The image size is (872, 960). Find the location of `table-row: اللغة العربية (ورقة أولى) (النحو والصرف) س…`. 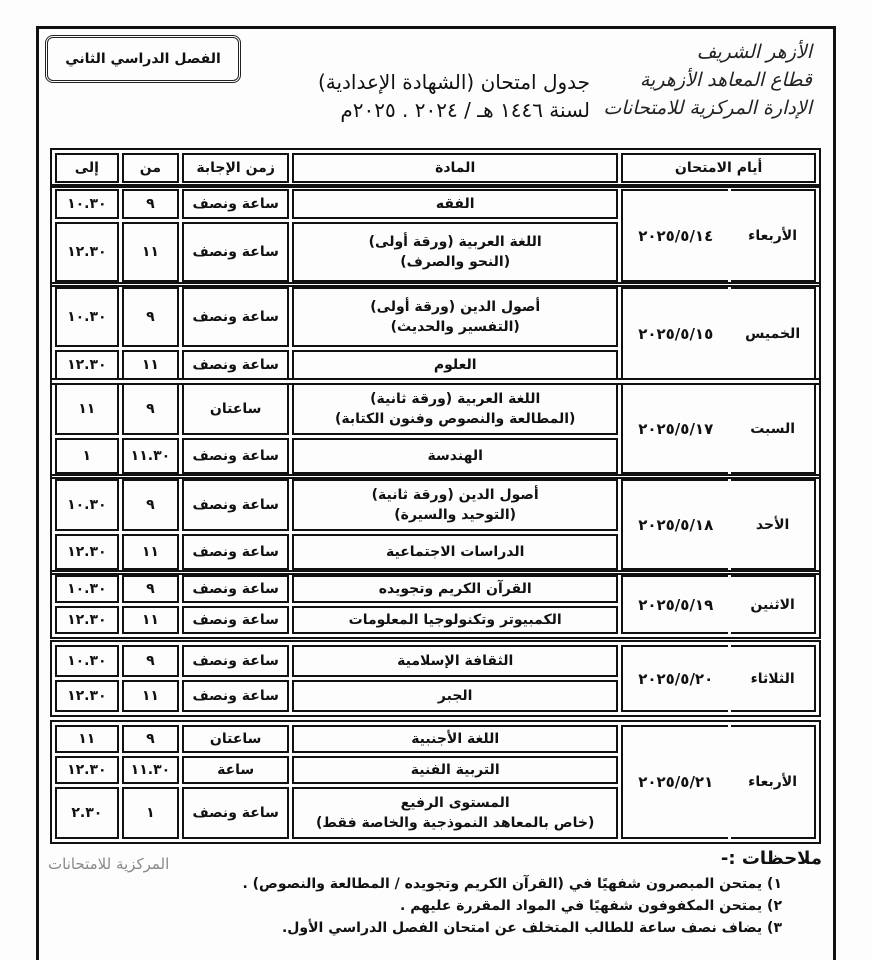

table-row: اللغة العربية (ورقة أولى) (النحو والصرف) س… is located at coordinates (435, 252).